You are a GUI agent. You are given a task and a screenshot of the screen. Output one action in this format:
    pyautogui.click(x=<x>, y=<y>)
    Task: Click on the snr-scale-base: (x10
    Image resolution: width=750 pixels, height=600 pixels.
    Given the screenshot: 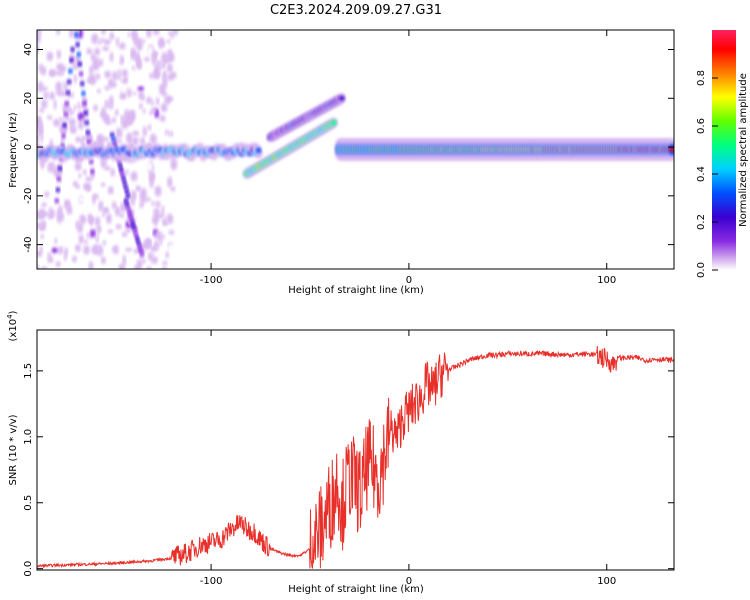 What is the action you would take?
    pyautogui.click(x=13, y=330)
    